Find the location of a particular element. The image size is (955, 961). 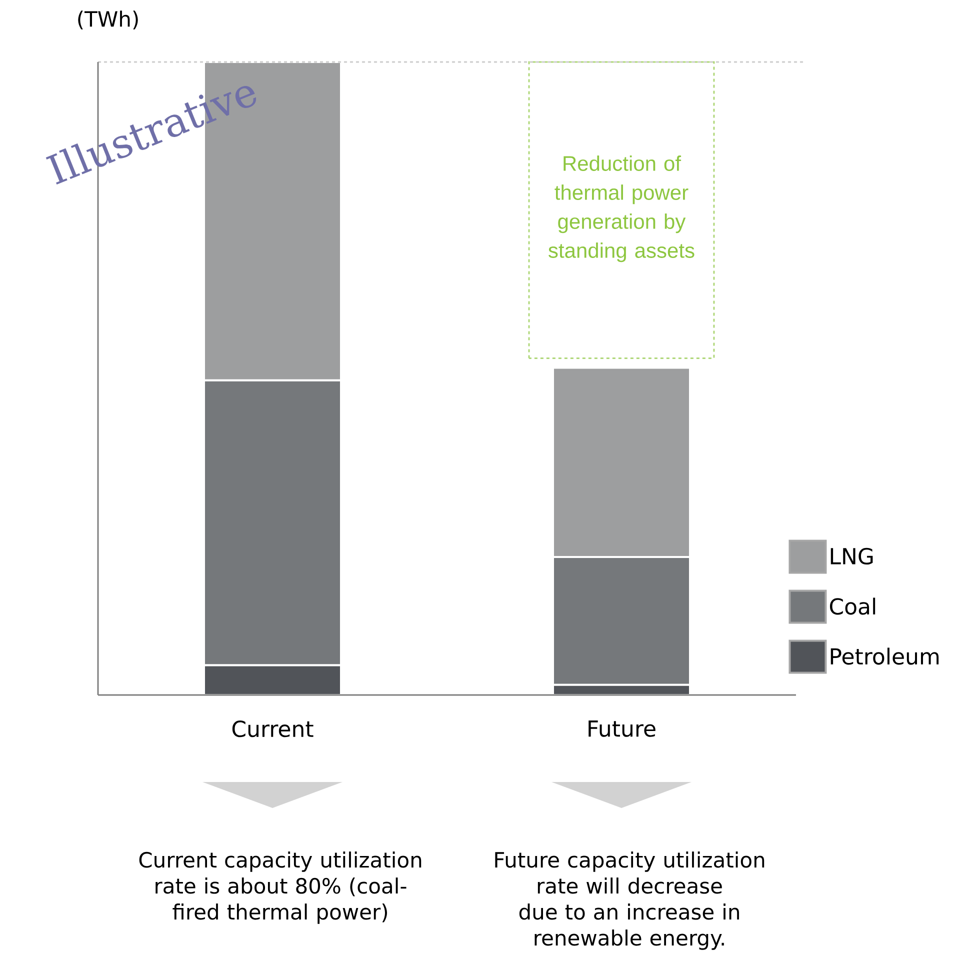

annotation: Reduction of thermal power generation by standing assets is located at coordinates (621, 209).